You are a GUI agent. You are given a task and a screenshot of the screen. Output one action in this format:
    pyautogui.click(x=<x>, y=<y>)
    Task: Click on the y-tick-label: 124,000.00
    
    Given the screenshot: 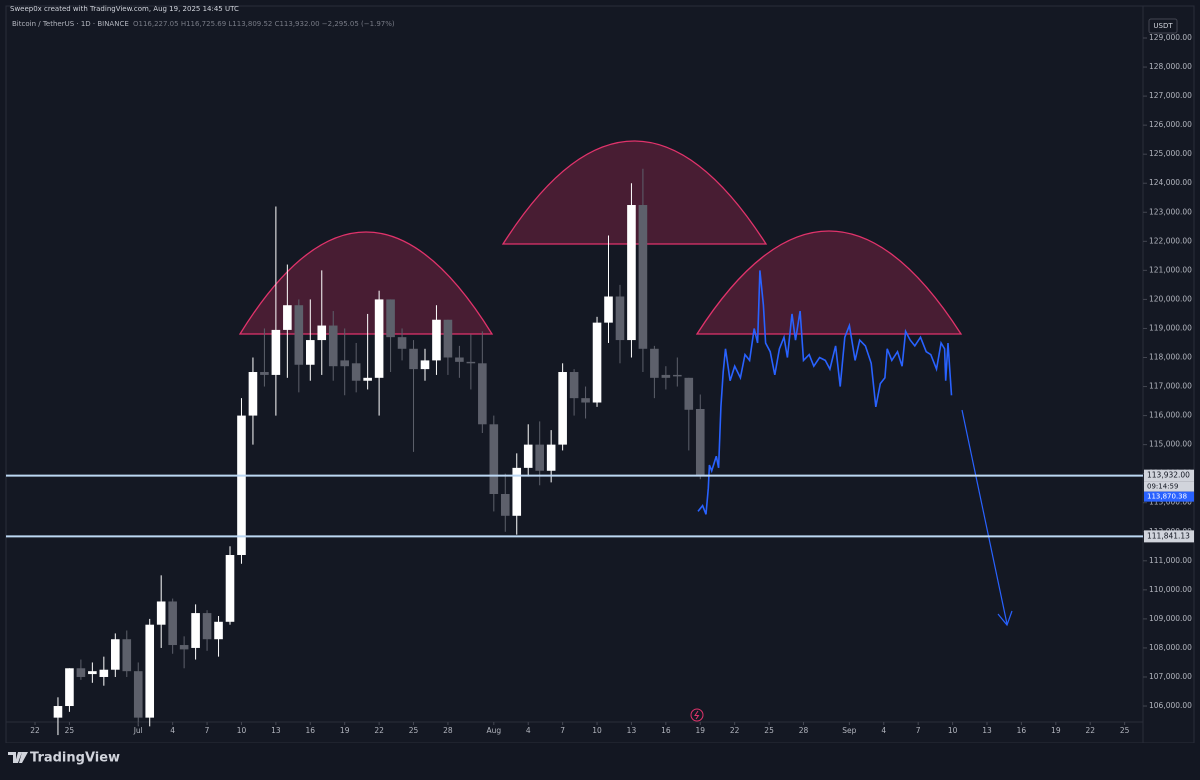 What is the action you would take?
    pyautogui.click(x=1170, y=182)
    